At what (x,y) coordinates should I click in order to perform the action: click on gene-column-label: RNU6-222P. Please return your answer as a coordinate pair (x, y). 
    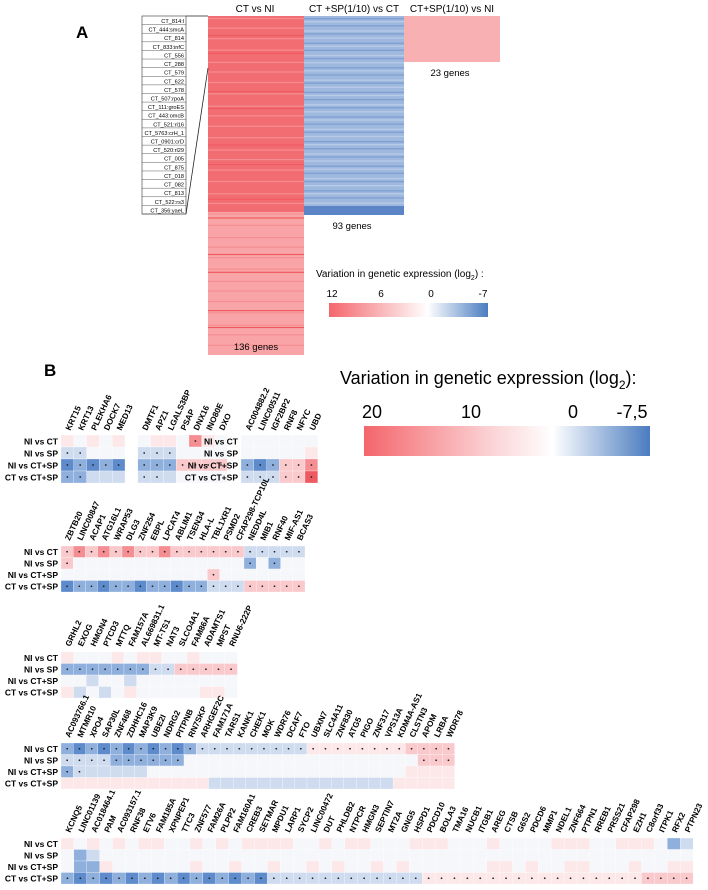
    Looking at the image, I should click on (241, 626).